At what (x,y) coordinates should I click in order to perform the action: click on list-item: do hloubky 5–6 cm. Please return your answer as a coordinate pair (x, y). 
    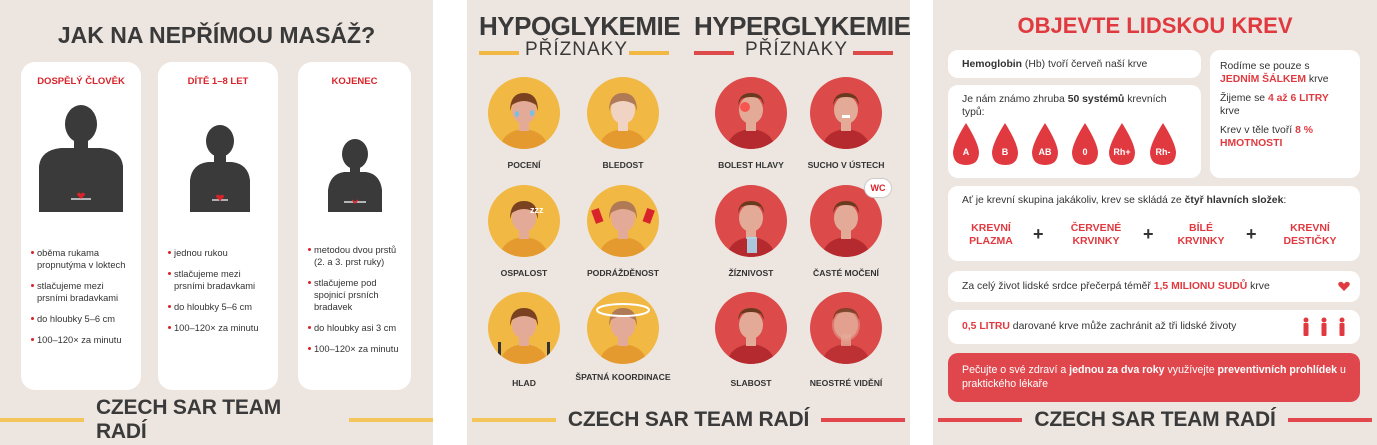
    Looking at the image, I should click on (220, 307).